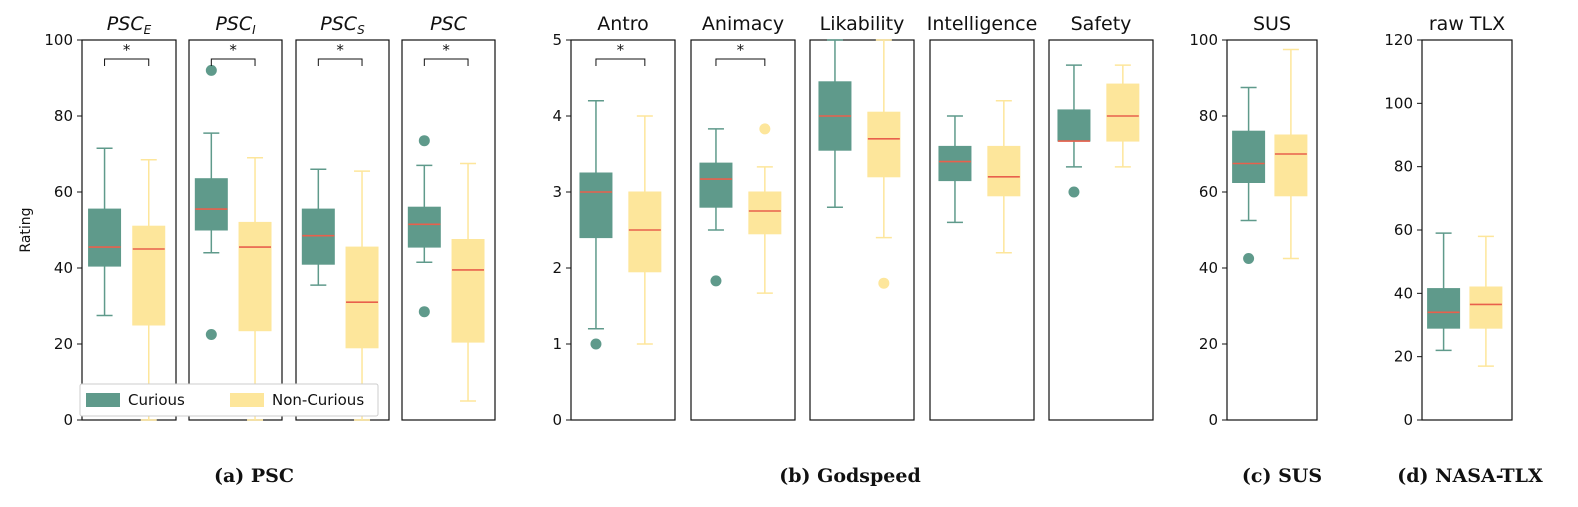 The image size is (1578, 507). Describe the element at coordinates (1398, 40) in the screenshot. I see `y-tick-label-raw-tlx-120: 120` at that location.